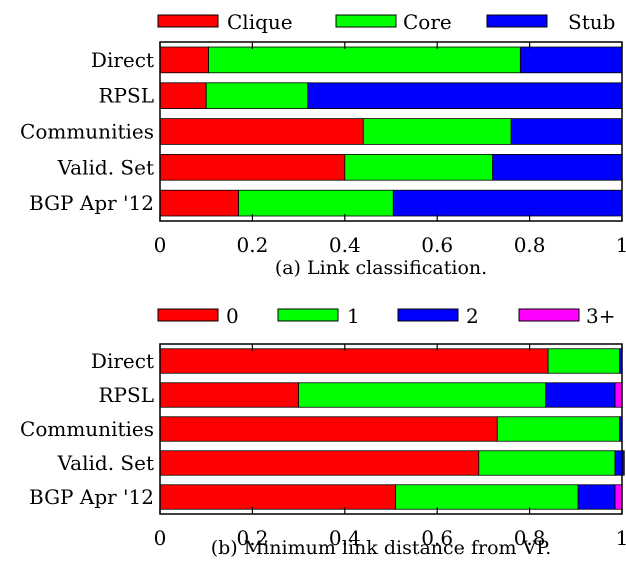 The width and height of the screenshot is (626, 578). Describe the element at coordinates (427, 22) in the screenshot. I see `legend-label: Core` at that location.